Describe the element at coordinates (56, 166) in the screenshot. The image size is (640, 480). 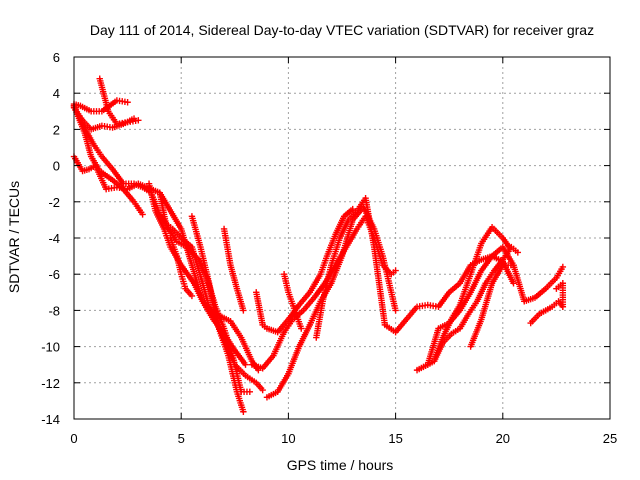
I see `y-tick-label: 0` at that location.